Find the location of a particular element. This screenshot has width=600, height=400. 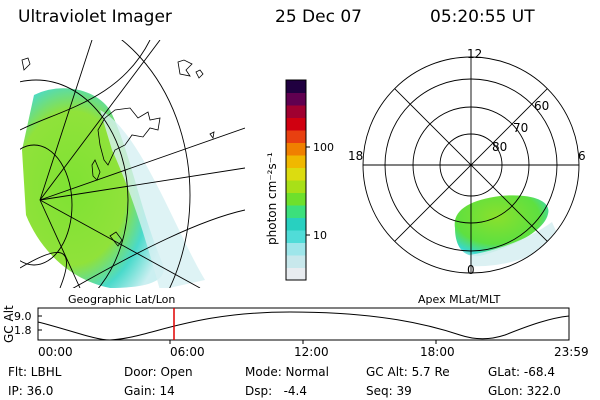

apex-panel-label: Apex MLat/MLT is located at coordinates (459, 299).